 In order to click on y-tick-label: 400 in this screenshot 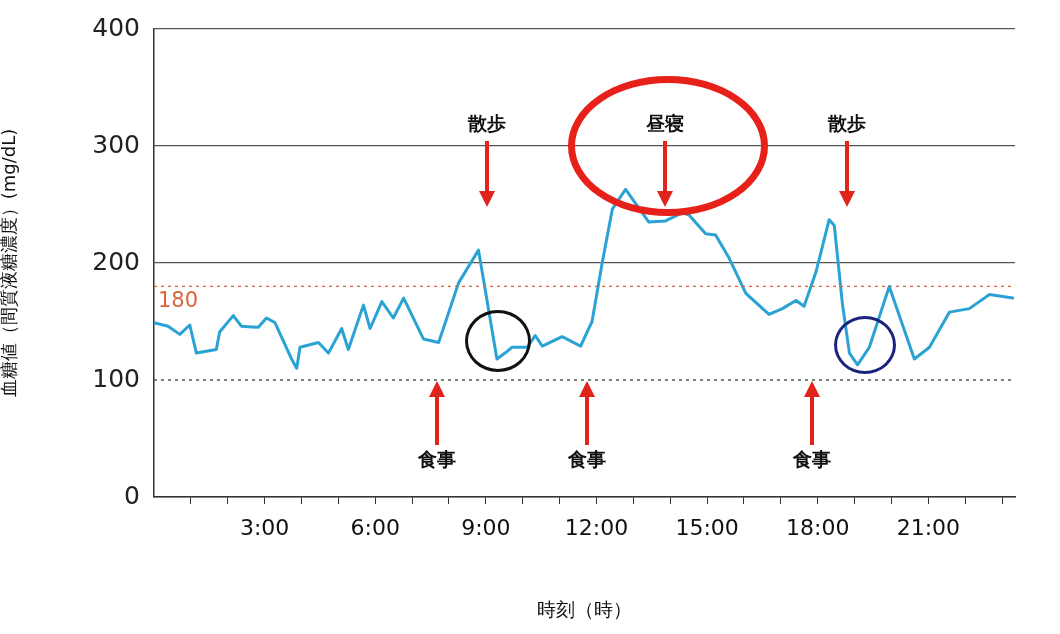, I will do `click(116, 27)`.